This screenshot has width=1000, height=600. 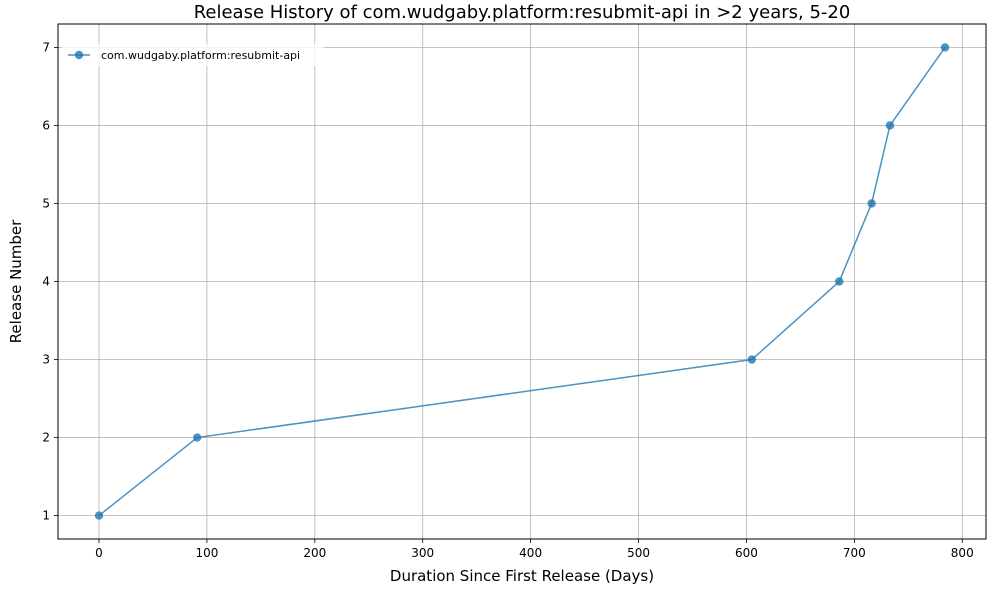 I want to click on y-tick-label: 5, so click(x=46, y=203).